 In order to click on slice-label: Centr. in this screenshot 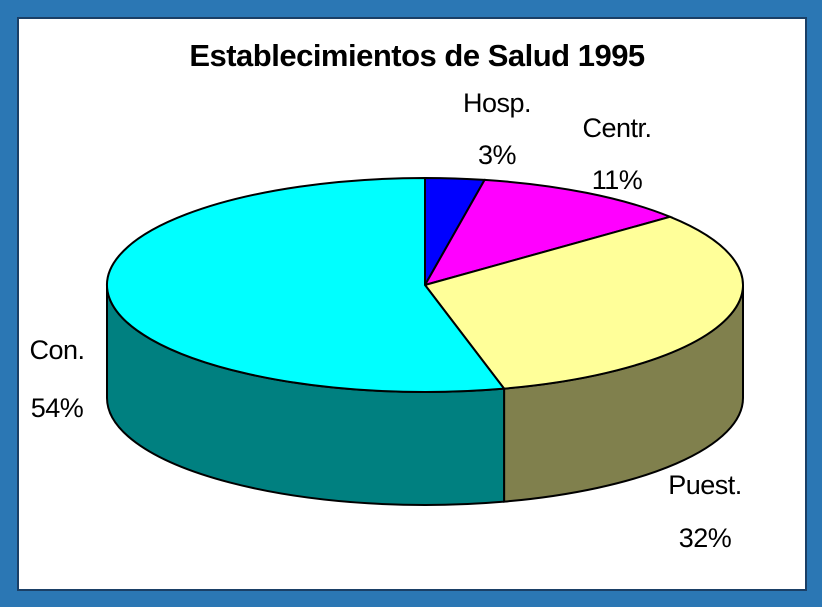, I will do `click(616, 128)`.